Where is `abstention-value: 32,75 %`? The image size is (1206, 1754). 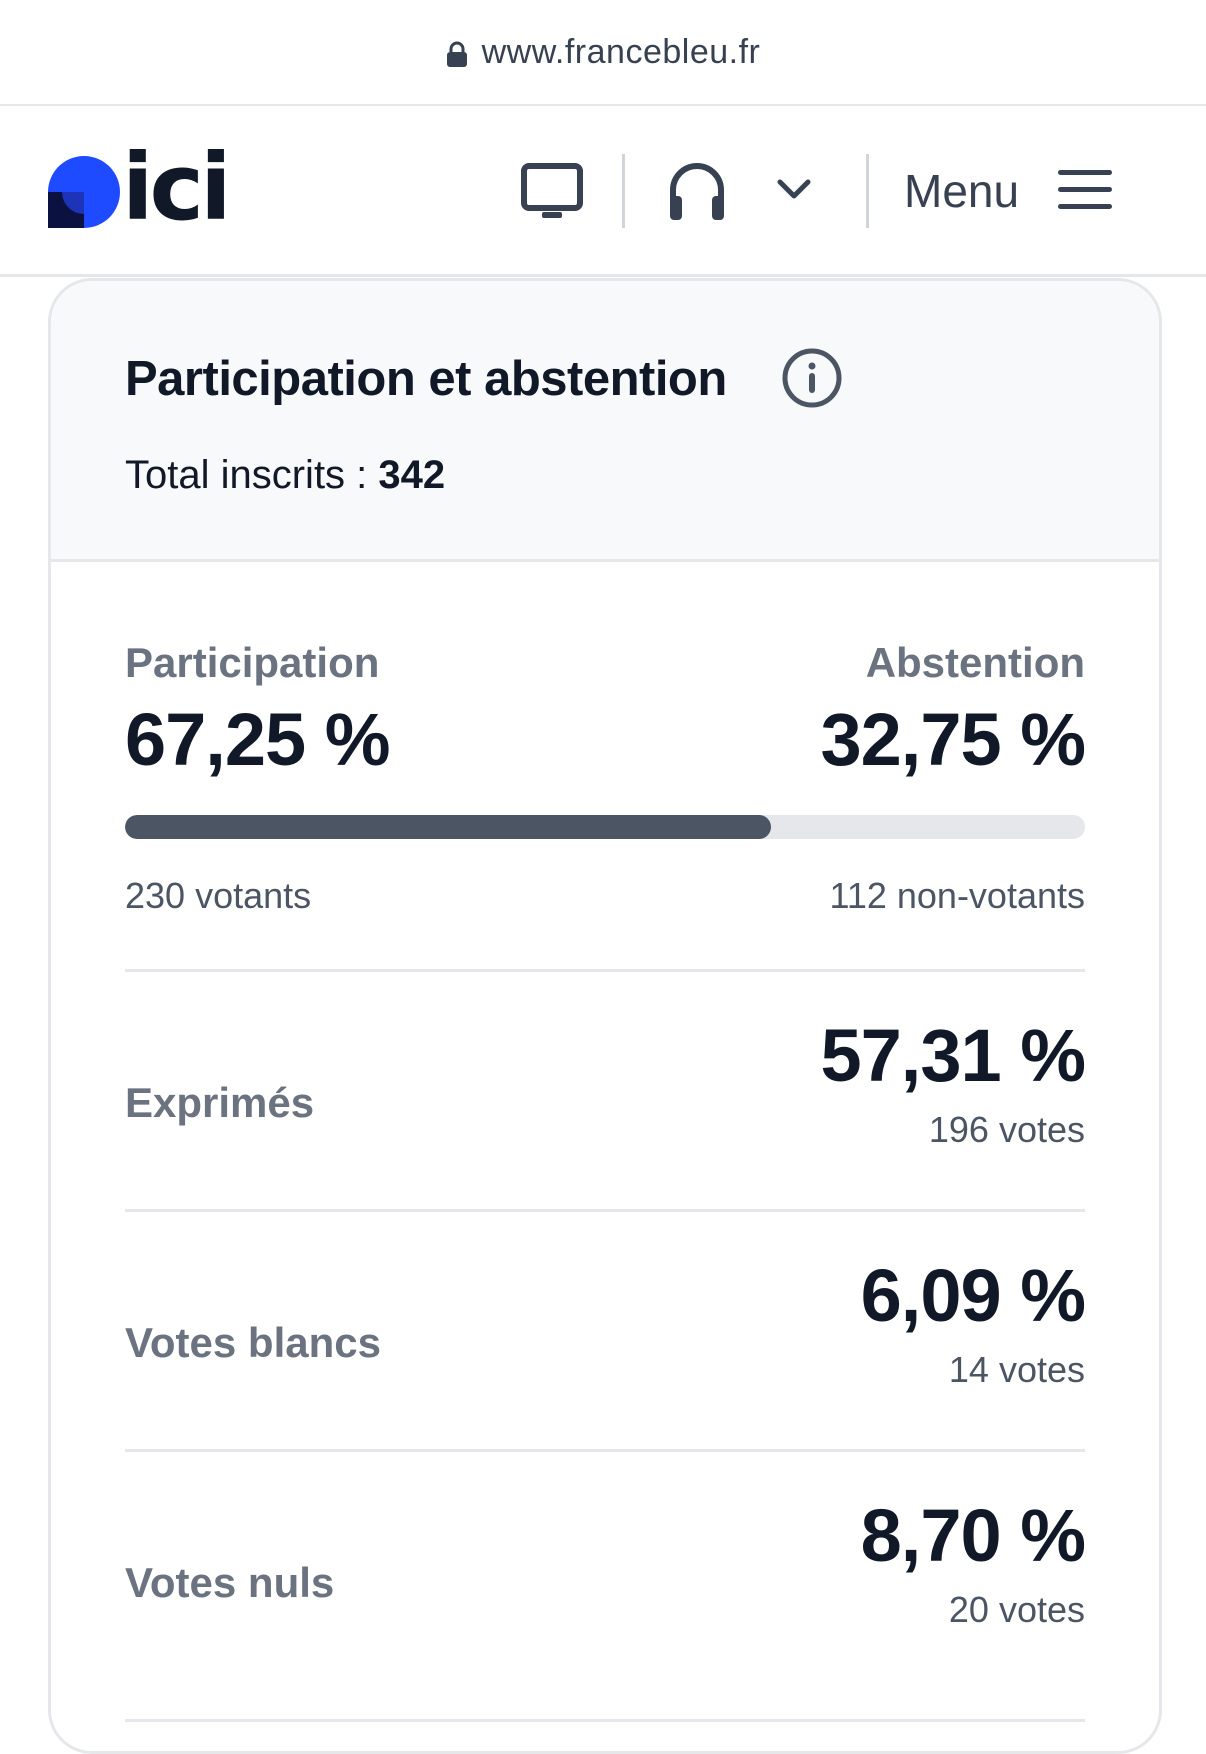
abstention-value: 32,75 % is located at coordinates (953, 739).